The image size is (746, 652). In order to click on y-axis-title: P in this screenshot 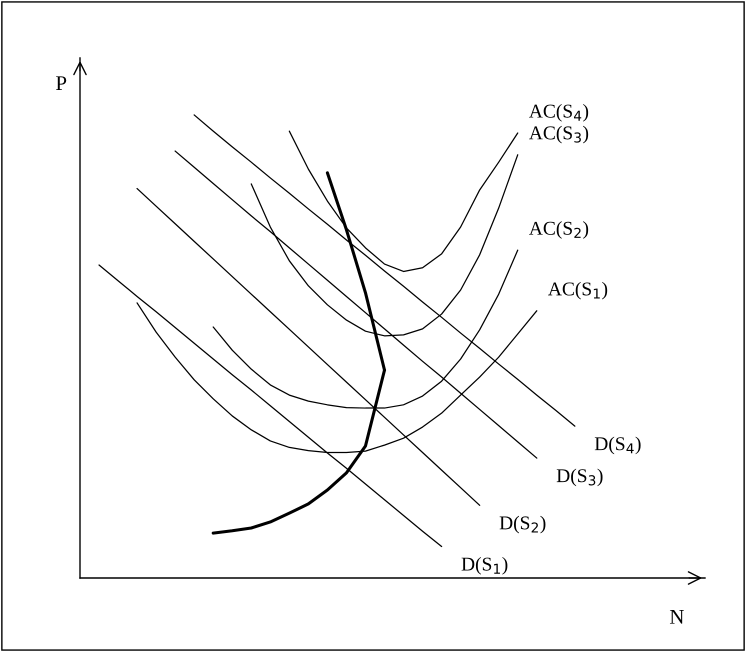, I will do `click(61, 83)`.